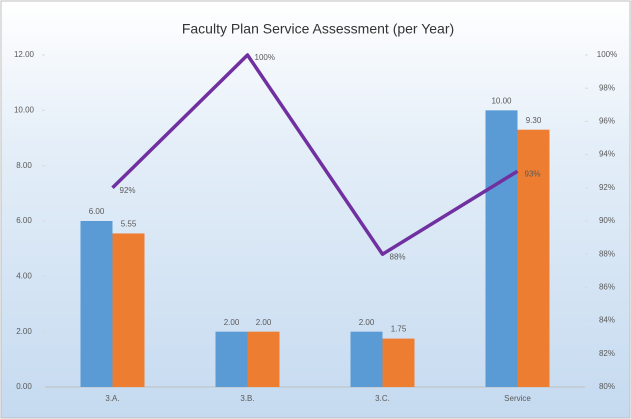 The image size is (631, 419). I want to click on line-value-label: 92%, so click(128, 190).